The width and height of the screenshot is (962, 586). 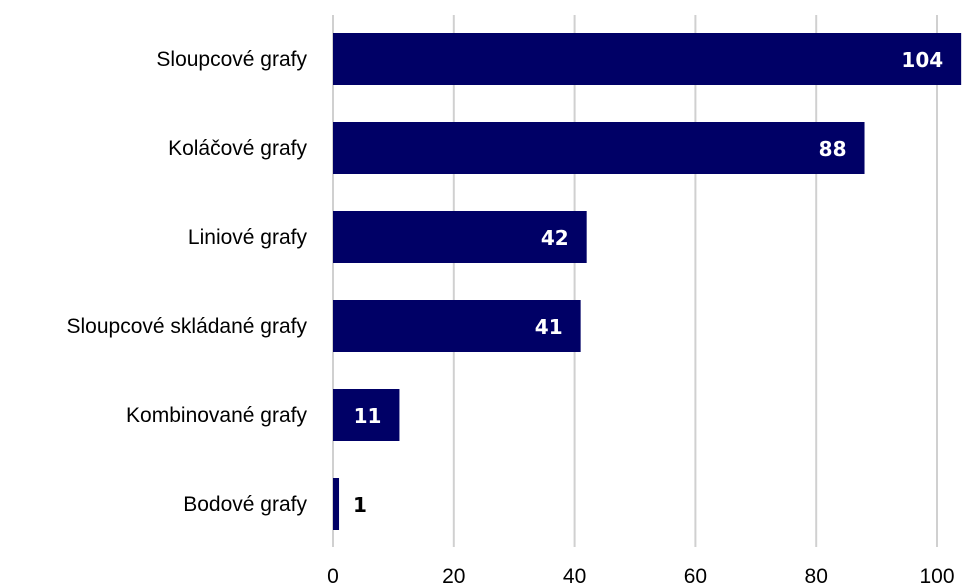 What do you see at coordinates (936, 575) in the screenshot?
I see `x-tick-label: 100` at bounding box center [936, 575].